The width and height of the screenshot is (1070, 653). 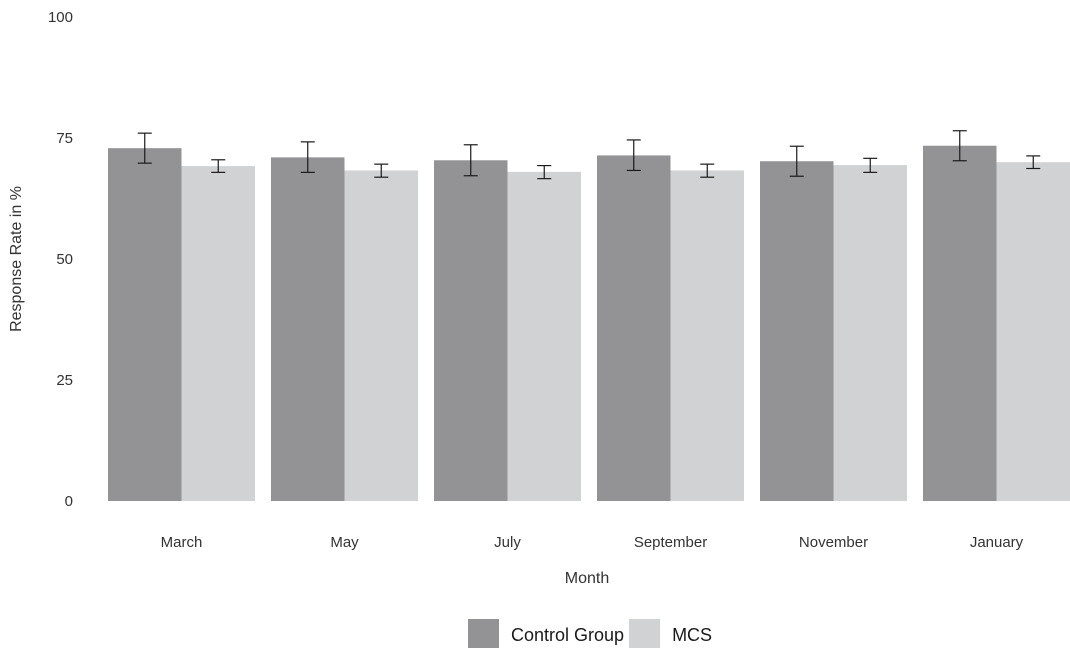 I want to click on y-tick-label: 25, so click(x=64, y=380).